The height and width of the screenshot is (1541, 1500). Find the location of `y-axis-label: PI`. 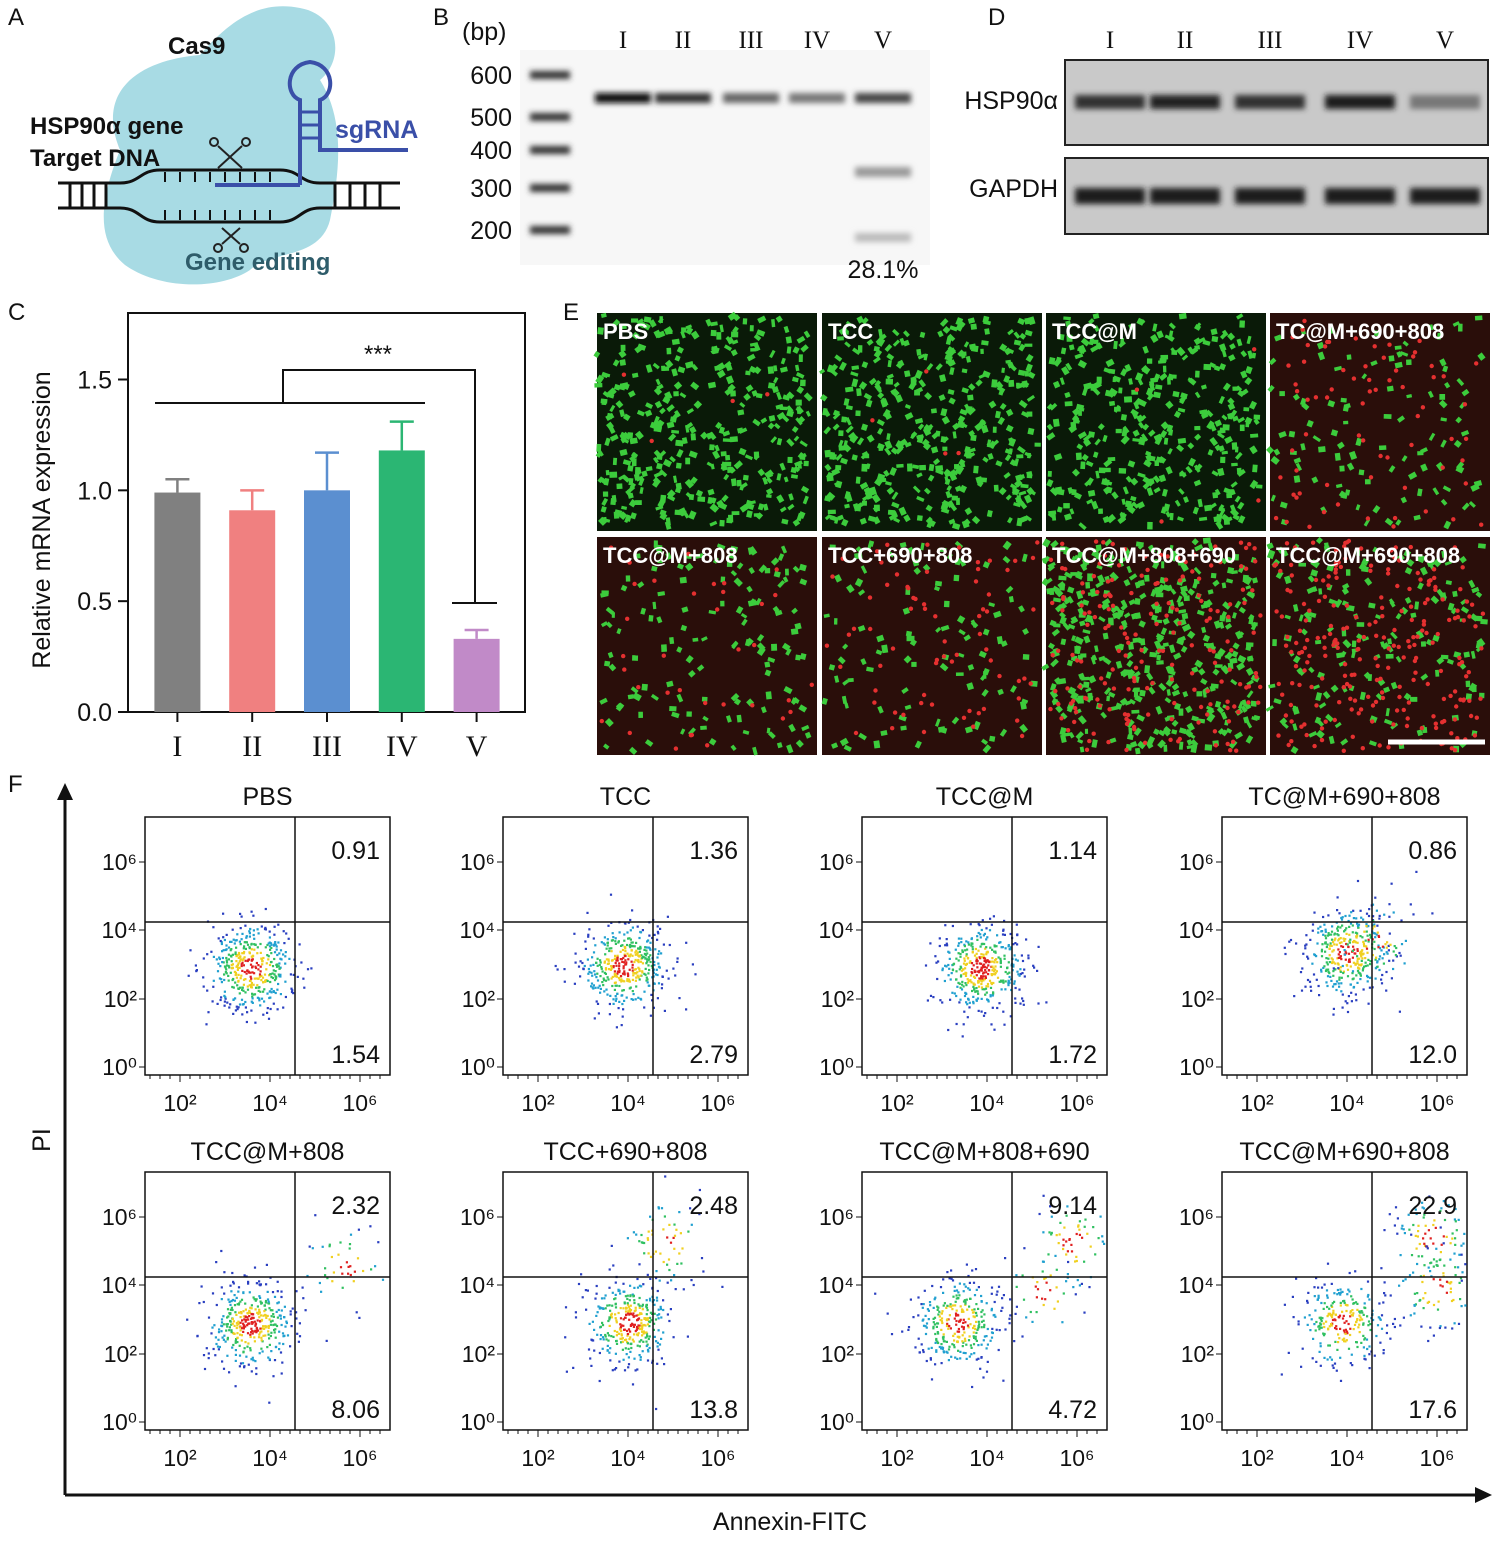

y-axis-label: PI is located at coordinates (42, 1140).